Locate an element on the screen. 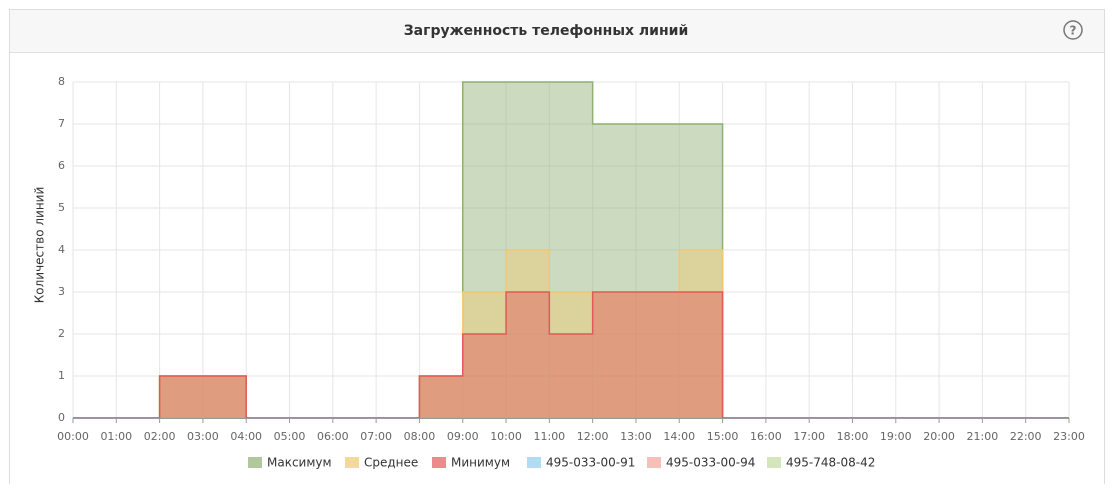 Image resolution: width=1115 pixels, height=488 pixels. y-tick-label: 8 is located at coordinates (61, 81).